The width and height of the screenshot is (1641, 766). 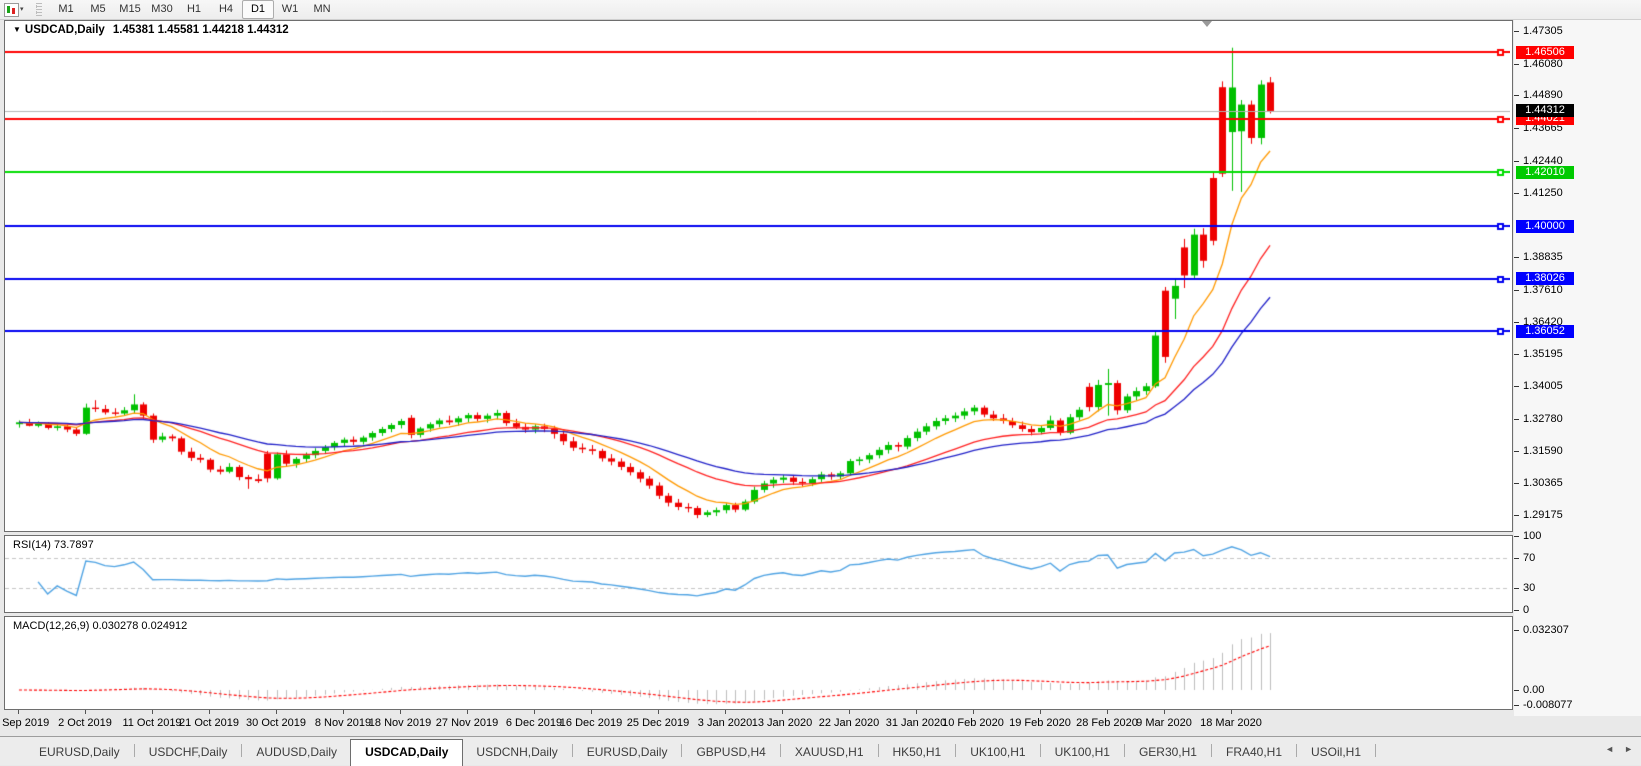 What do you see at coordinates (1167, 752) in the screenshot?
I see `chart-tab-ger30-h1: GER30,H1` at bounding box center [1167, 752].